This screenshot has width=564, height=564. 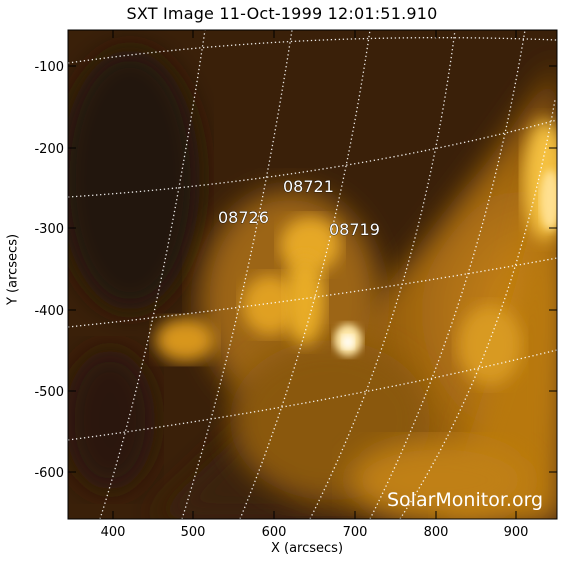 I want to click on region-label-08719: 08719, so click(x=354, y=229).